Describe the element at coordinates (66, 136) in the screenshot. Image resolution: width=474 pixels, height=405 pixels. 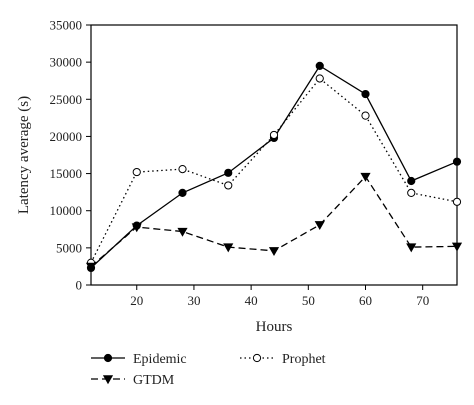
I see `y-tick-label: 20000` at that location.